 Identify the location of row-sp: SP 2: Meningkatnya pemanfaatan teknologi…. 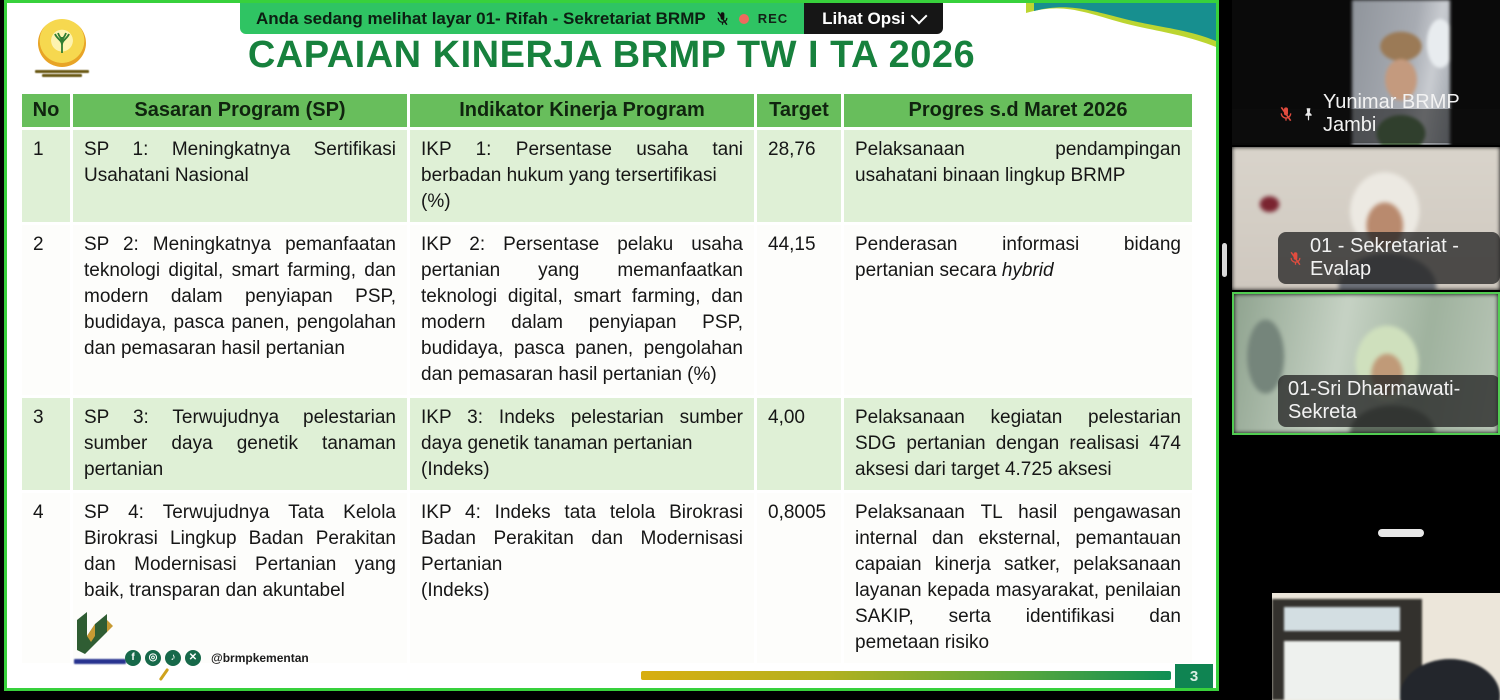
(240, 296).